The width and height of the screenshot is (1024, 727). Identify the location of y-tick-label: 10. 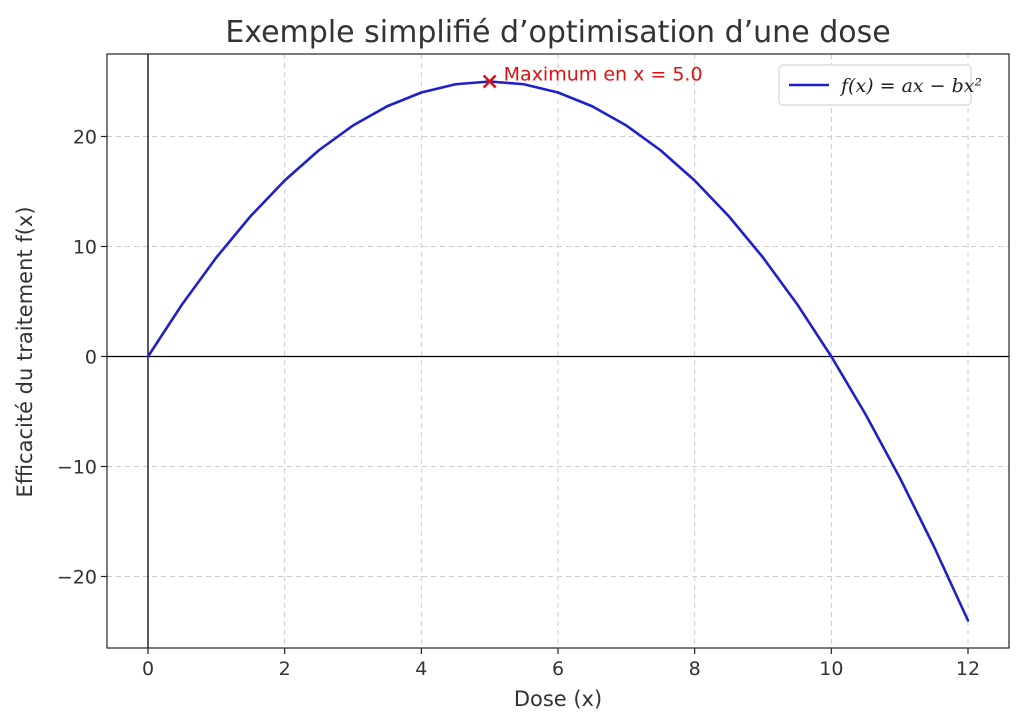
(85, 248).